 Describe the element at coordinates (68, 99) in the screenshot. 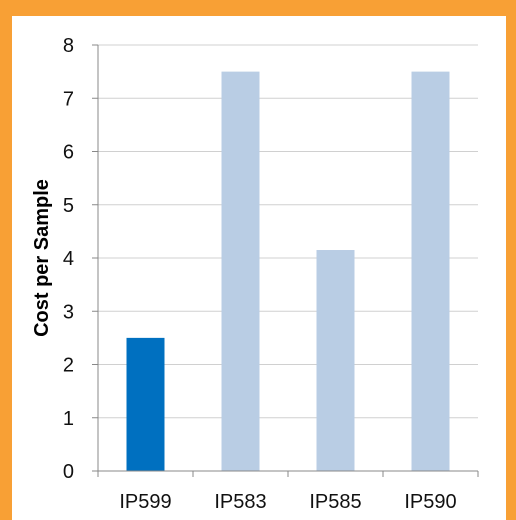

I see `y-tick-label: 7` at that location.